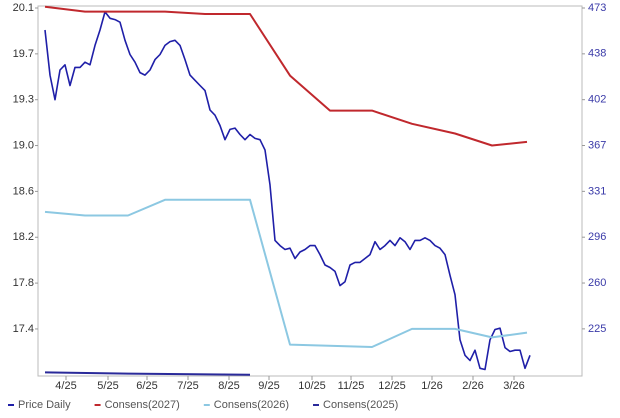  Describe the element at coordinates (597, 329) in the screenshot. I see `y2-tick-label: 225` at that location.